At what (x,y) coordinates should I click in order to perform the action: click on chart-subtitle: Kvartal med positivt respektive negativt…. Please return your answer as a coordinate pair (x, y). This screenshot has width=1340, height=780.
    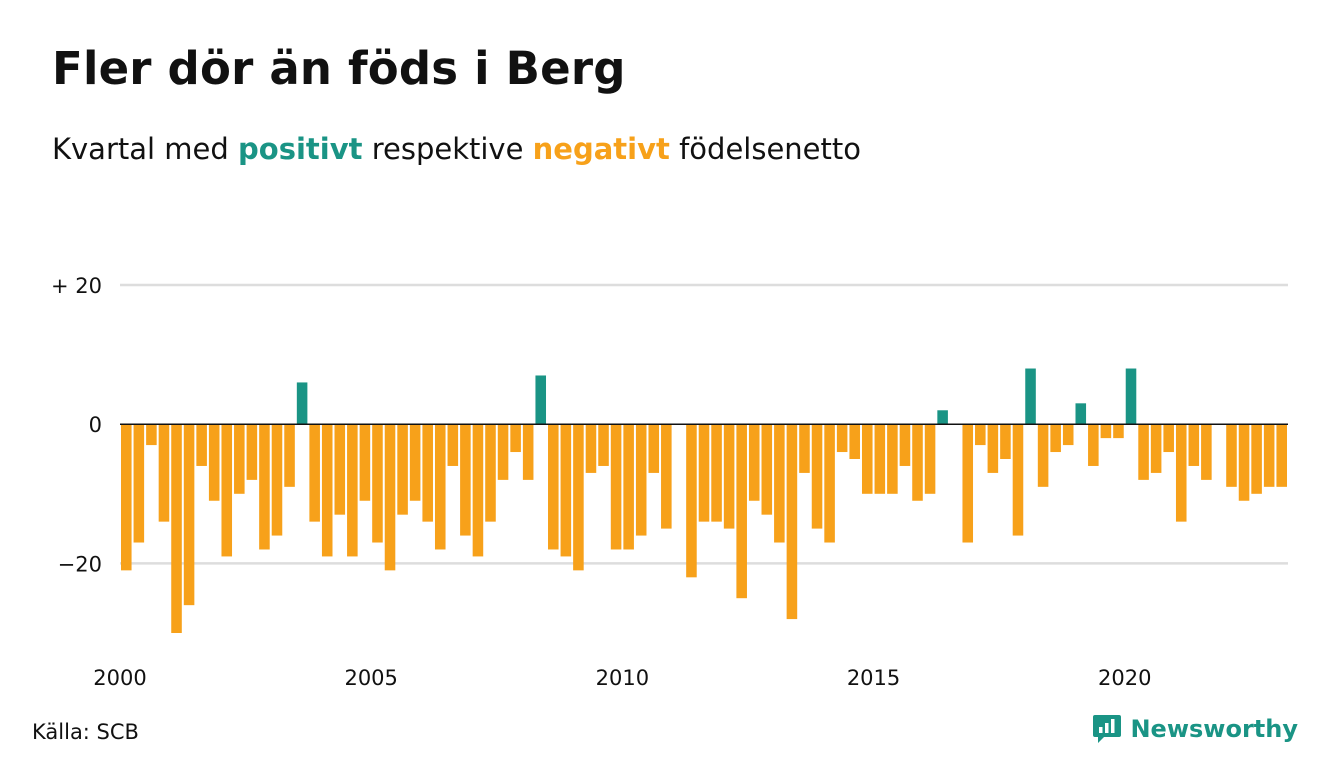
    Looking at the image, I should click on (456, 149).